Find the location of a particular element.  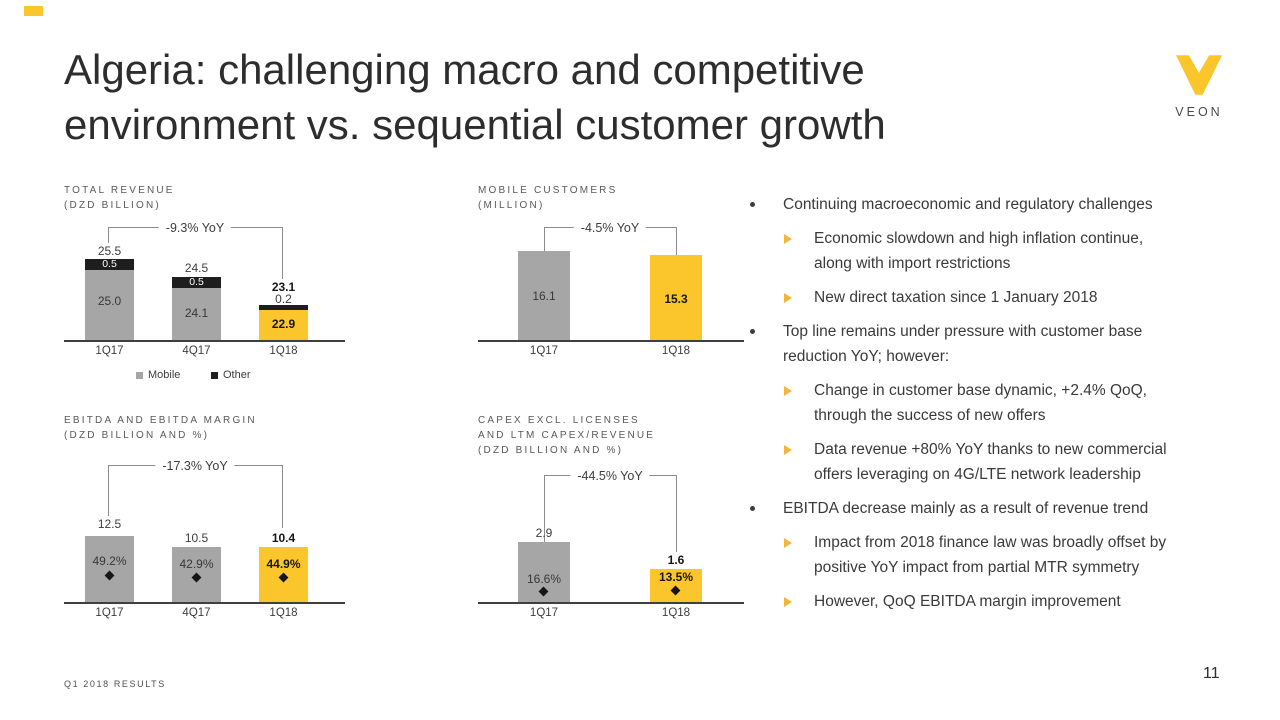

yoy-label: -9.3% YoY is located at coordinates (195, 228).